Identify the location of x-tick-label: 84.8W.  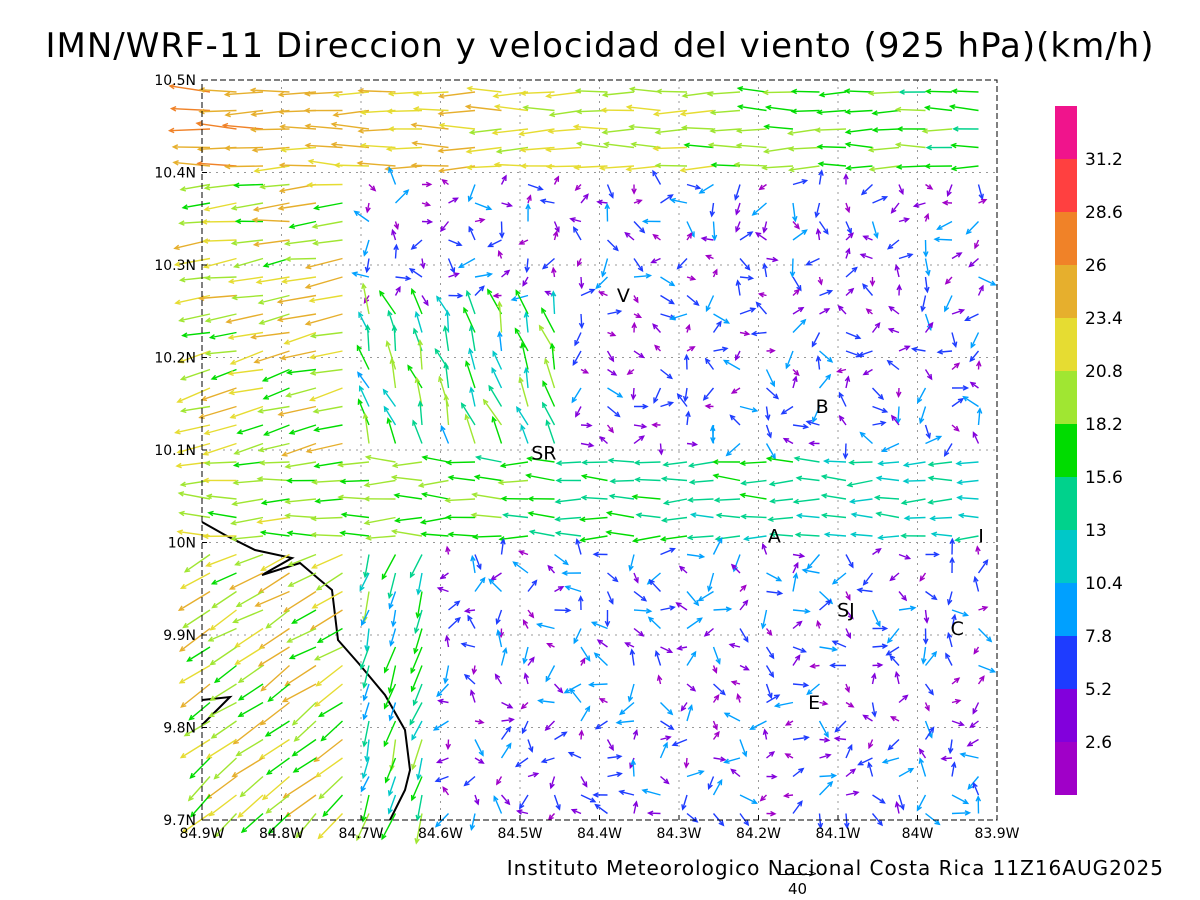
(281, 834).